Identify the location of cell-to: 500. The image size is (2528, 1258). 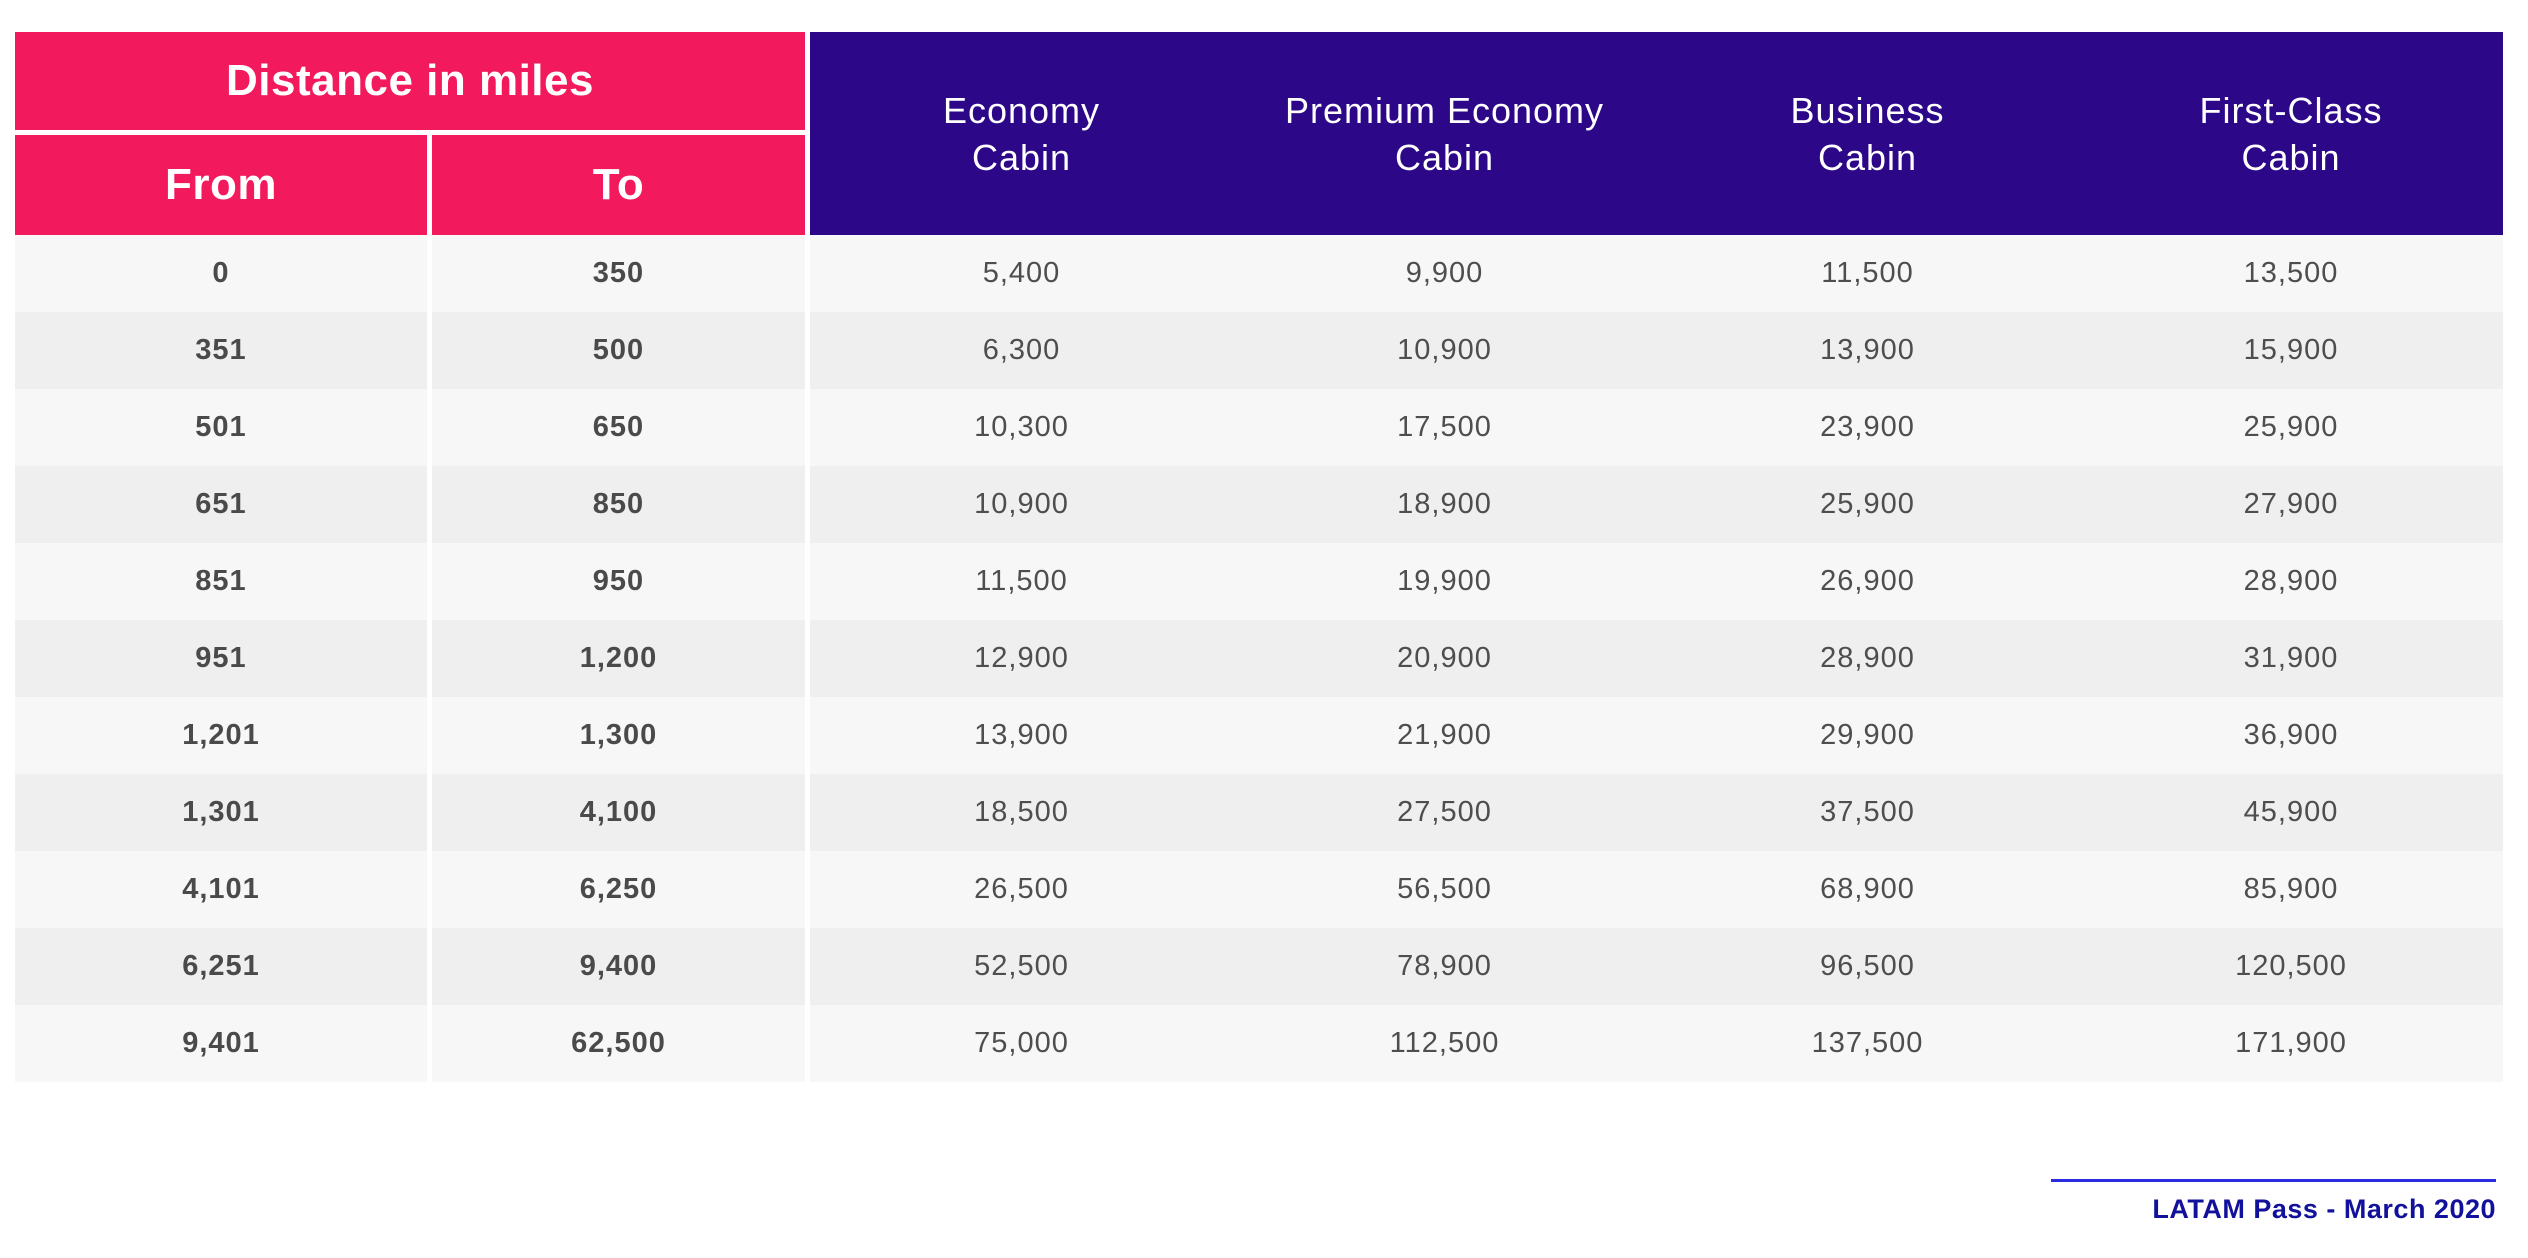
(621, 350).